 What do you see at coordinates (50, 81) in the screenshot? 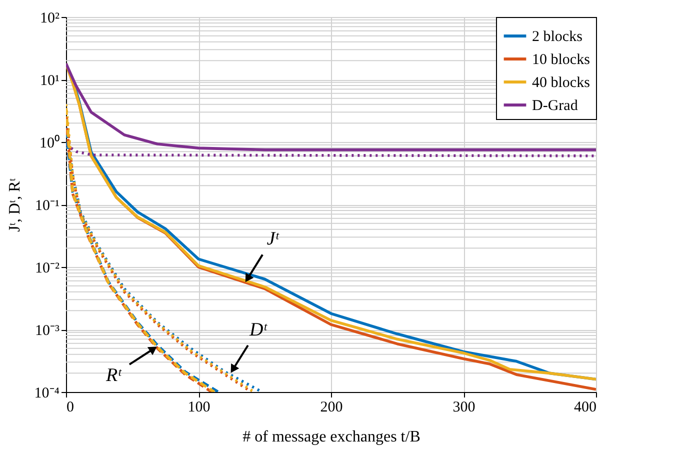
I see `y-tick-label: 10¹` at bounding box center [50, 81].